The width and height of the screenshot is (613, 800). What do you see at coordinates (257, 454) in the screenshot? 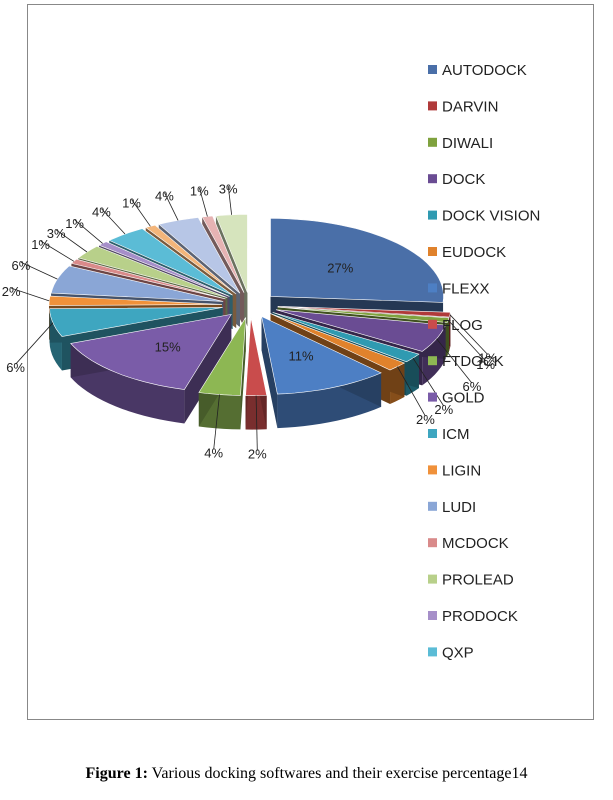
I see `slice-label-7: 2%` at bounding box center [257, 454].